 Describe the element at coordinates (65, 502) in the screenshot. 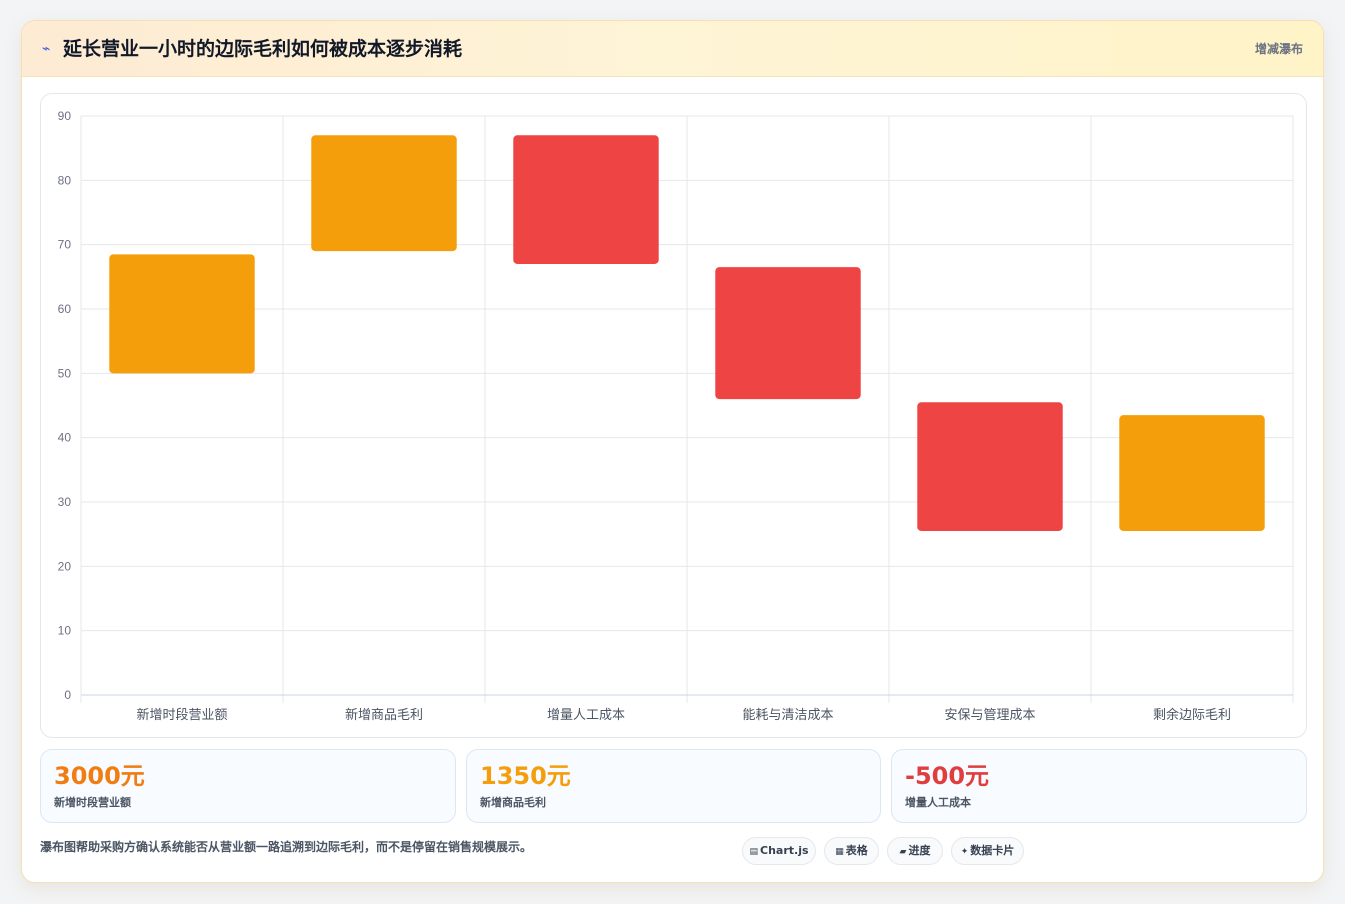

I see `y-tick-label: 30` at that location.